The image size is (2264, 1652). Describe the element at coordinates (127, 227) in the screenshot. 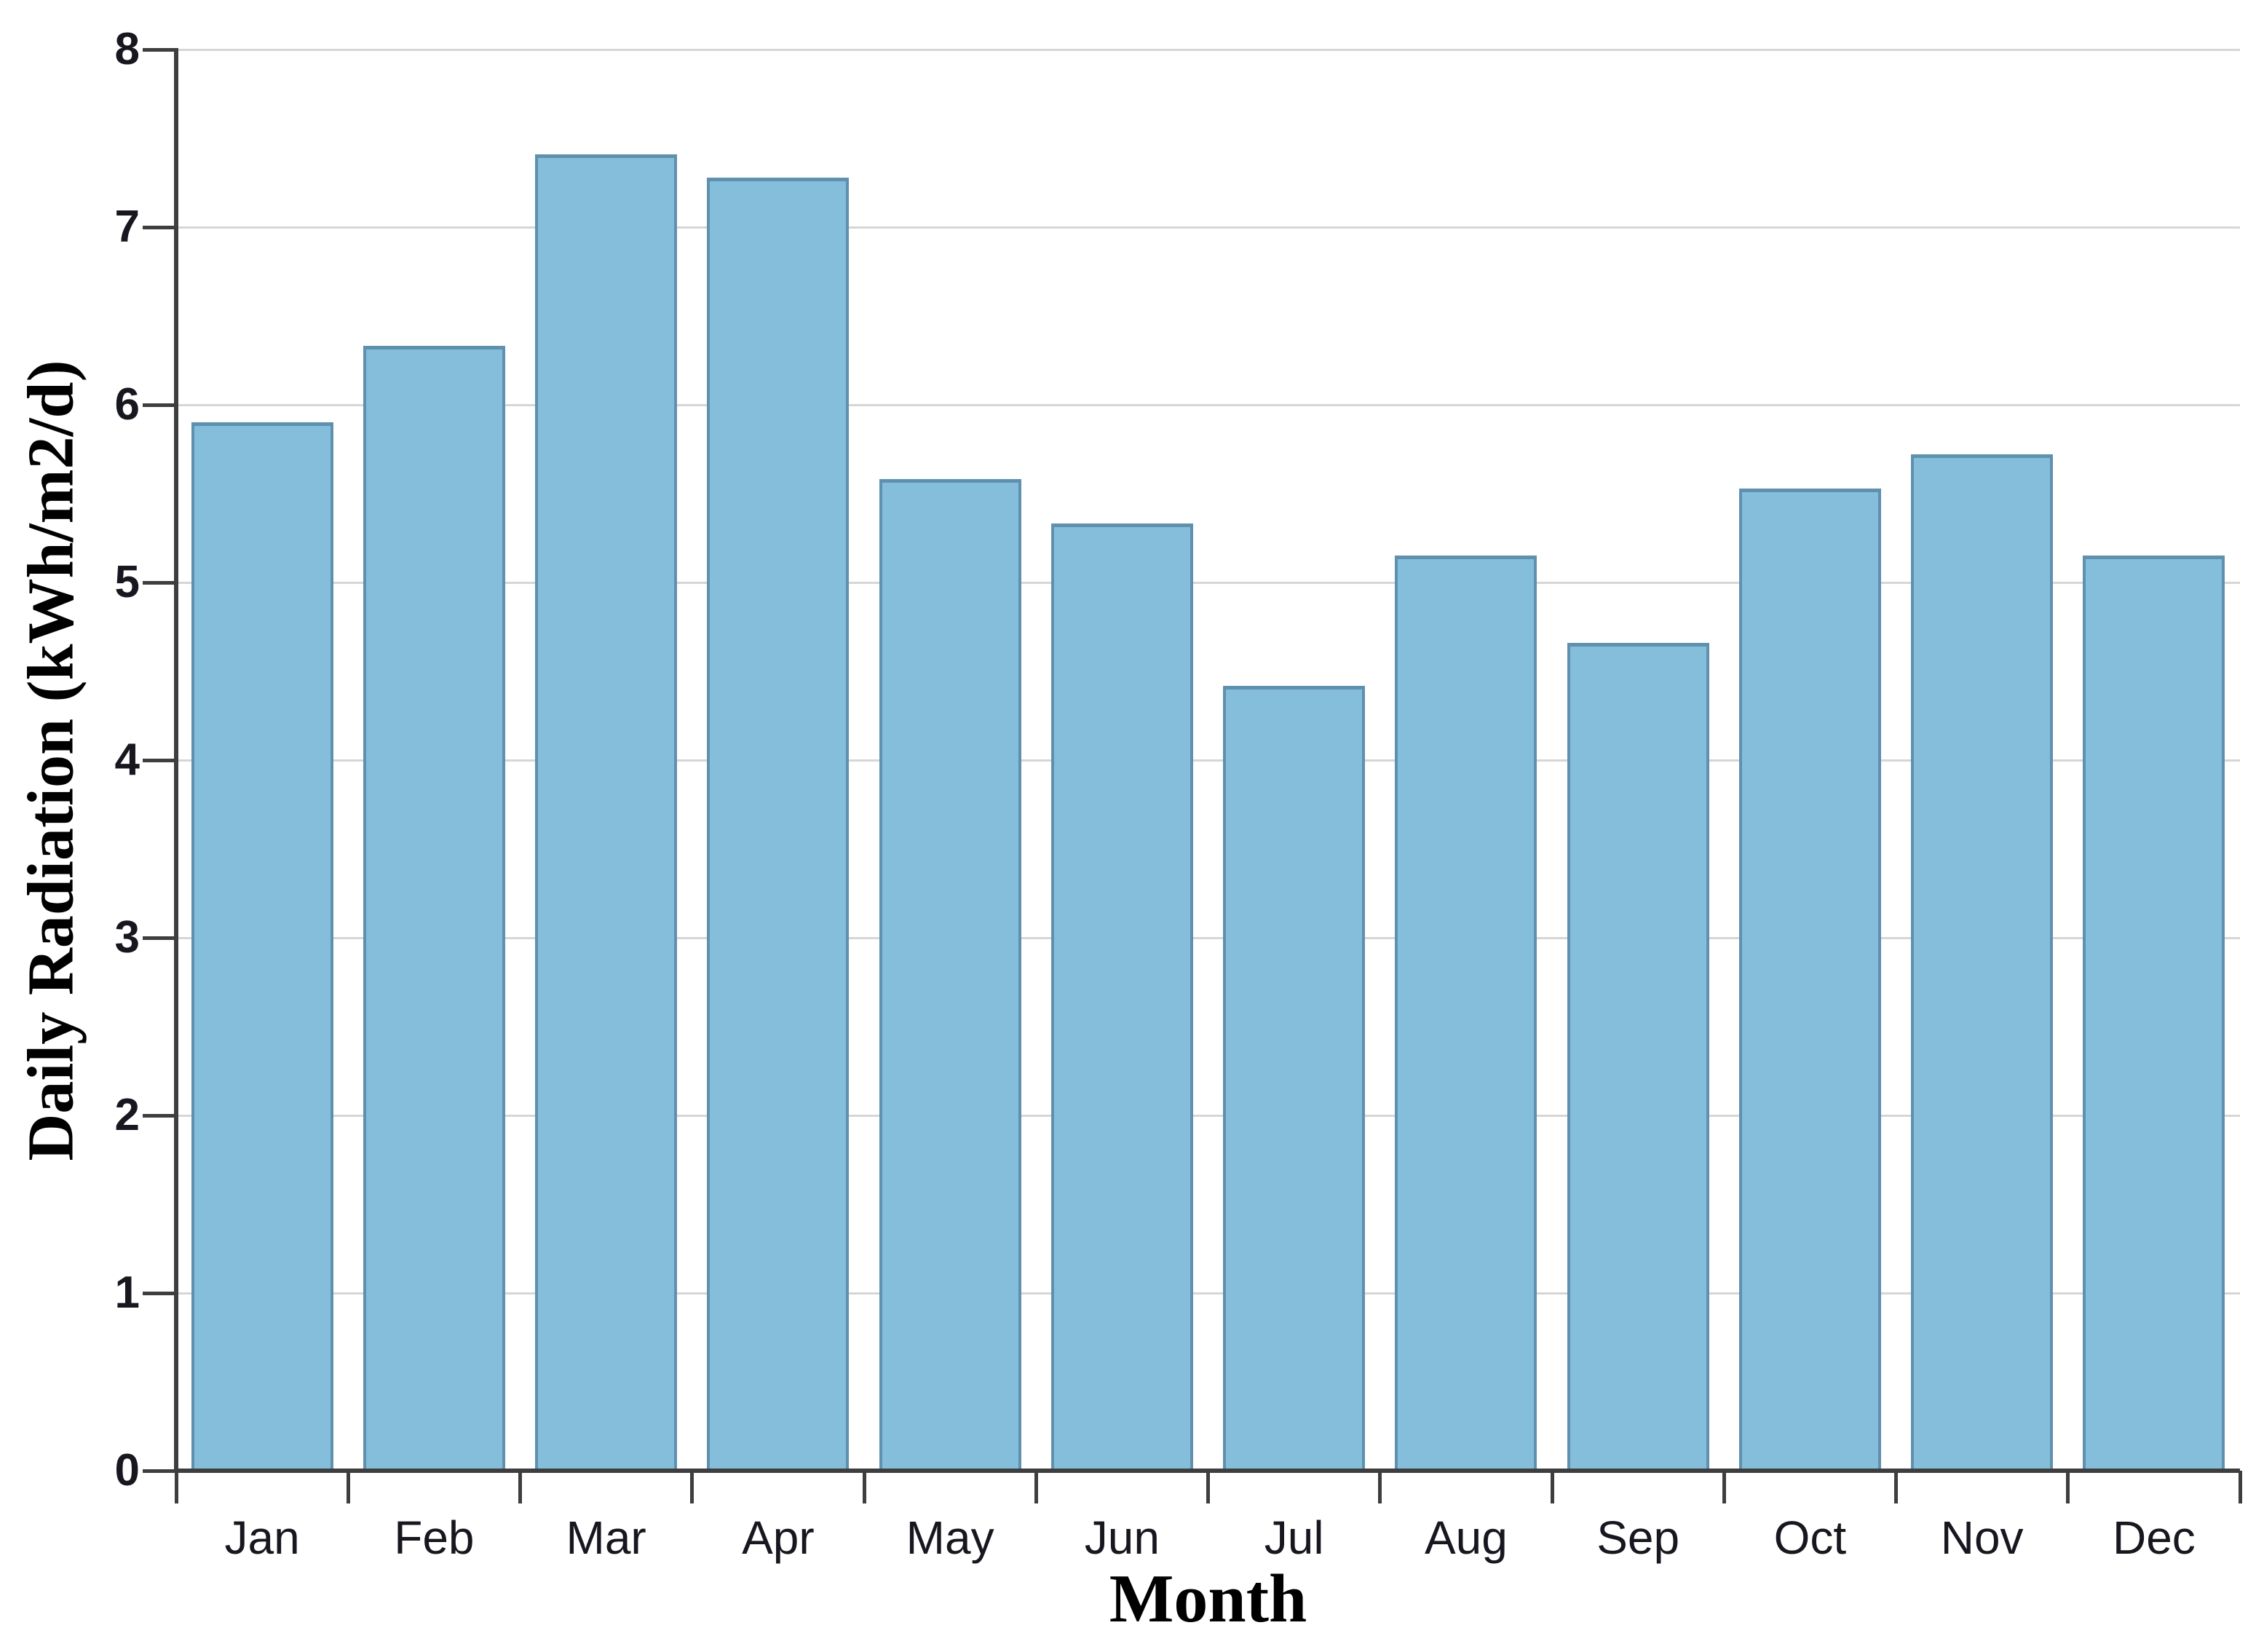

I see `y-tick-label-7: 7` at that location.